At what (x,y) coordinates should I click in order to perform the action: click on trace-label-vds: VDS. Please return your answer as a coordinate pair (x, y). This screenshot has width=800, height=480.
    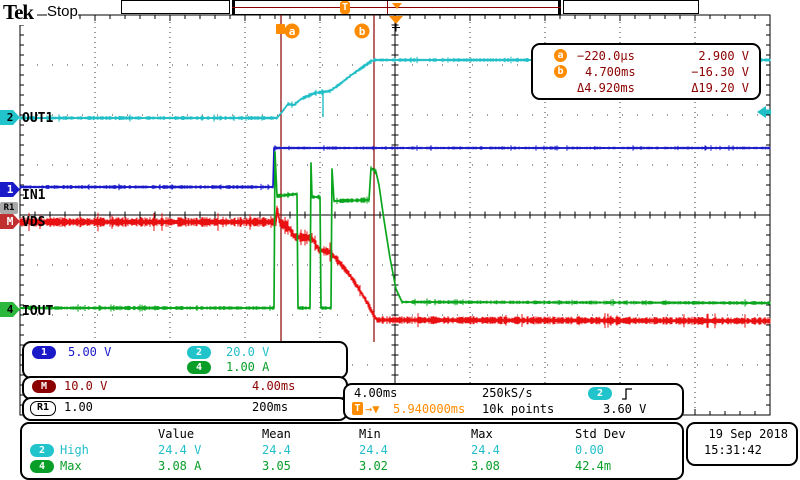
    Looking at the image, I should click on (34, 222).